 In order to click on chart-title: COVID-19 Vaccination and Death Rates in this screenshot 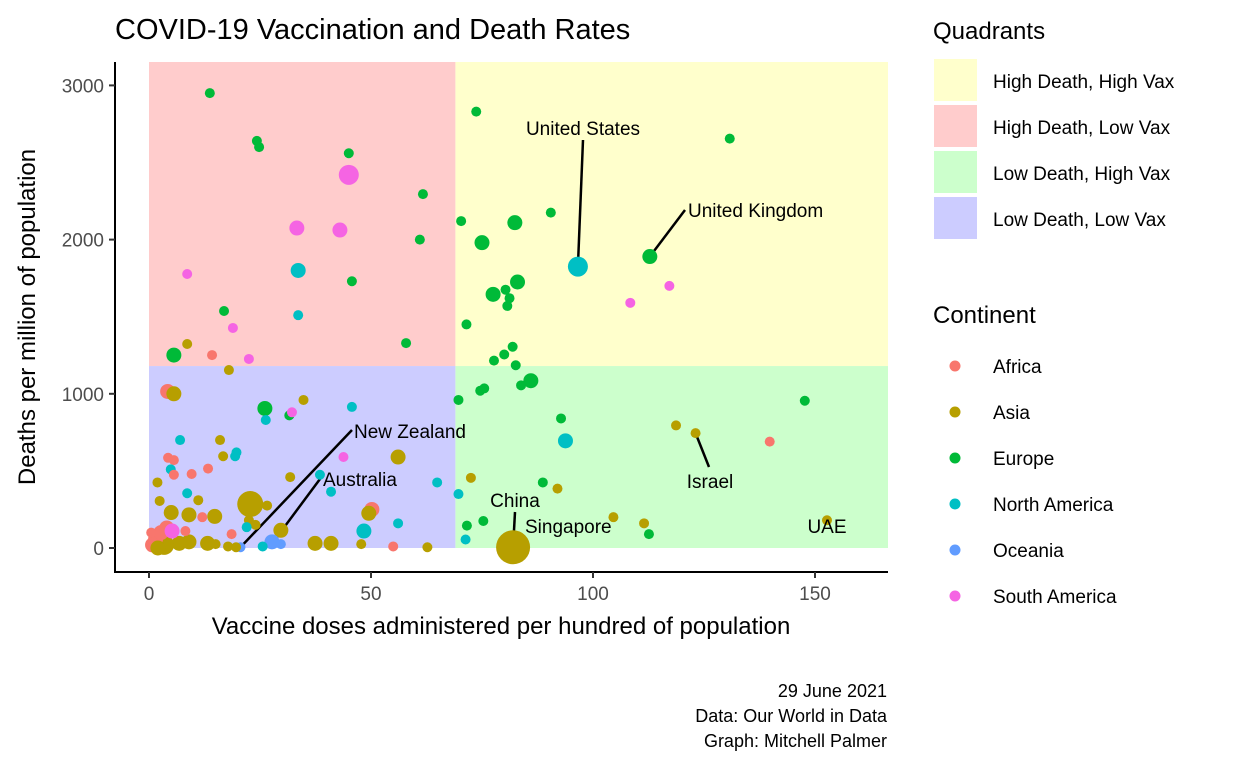, I will do `click(372, 30)`.